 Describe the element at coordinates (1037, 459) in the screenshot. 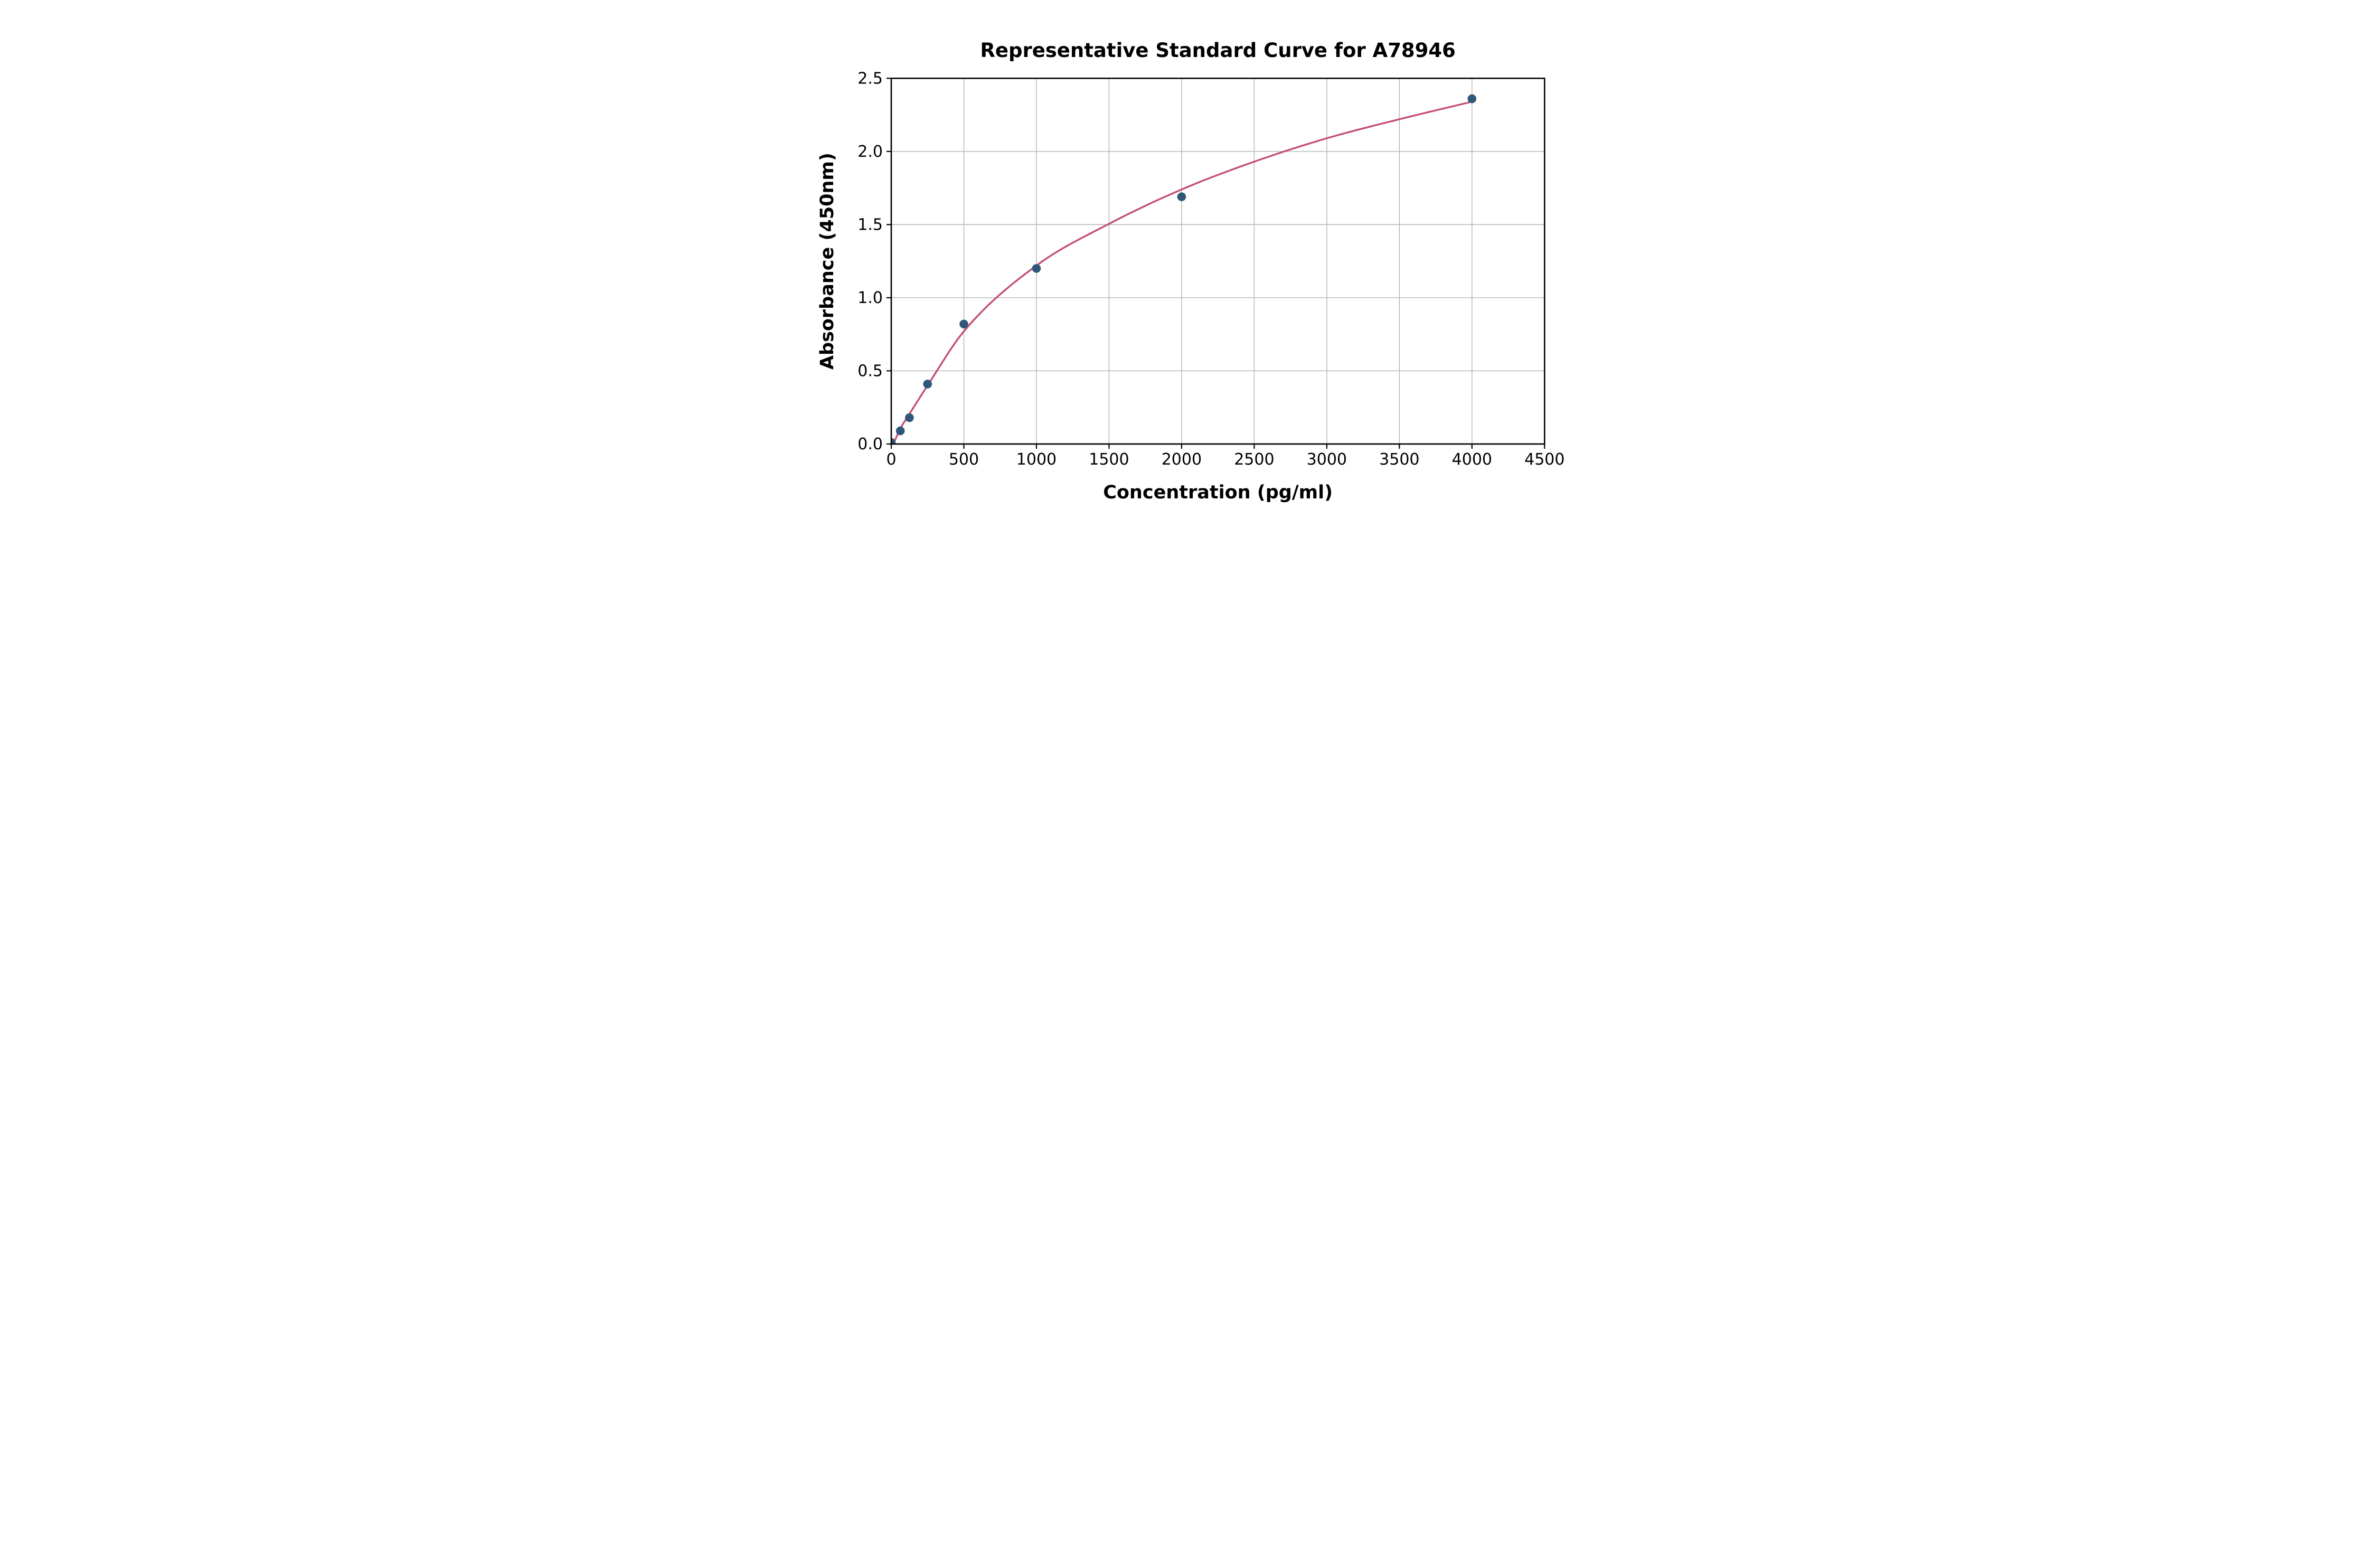

I see `x-tick-label: 1000` at that location.